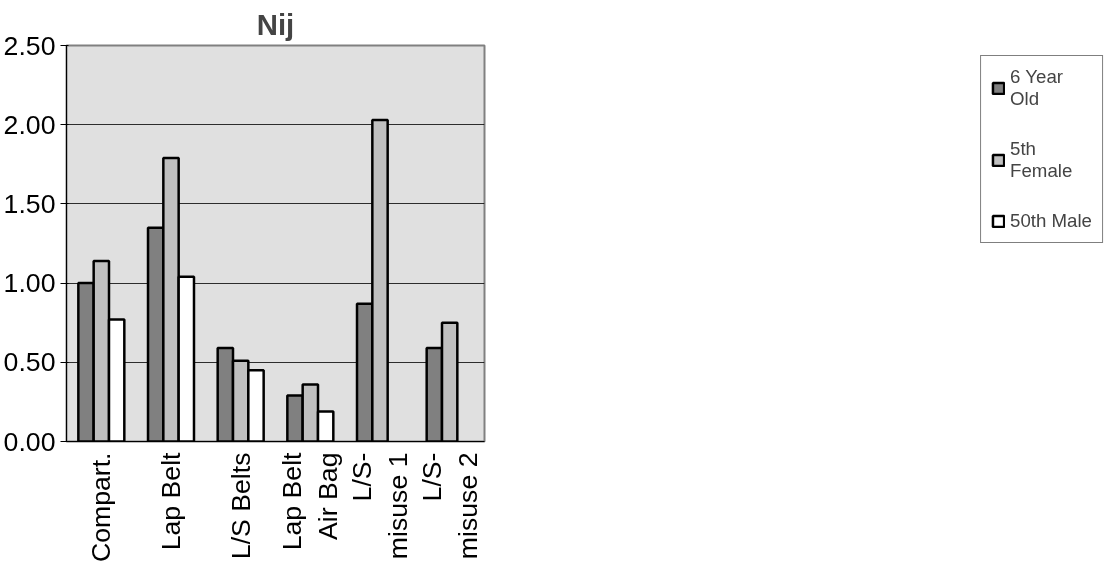 This screenshot has width=1115, height=567. What do you see at coordinates (29, 45) in the screenshot?
I see `y-tick-label: 2.50` at bounding box center [29, 45].